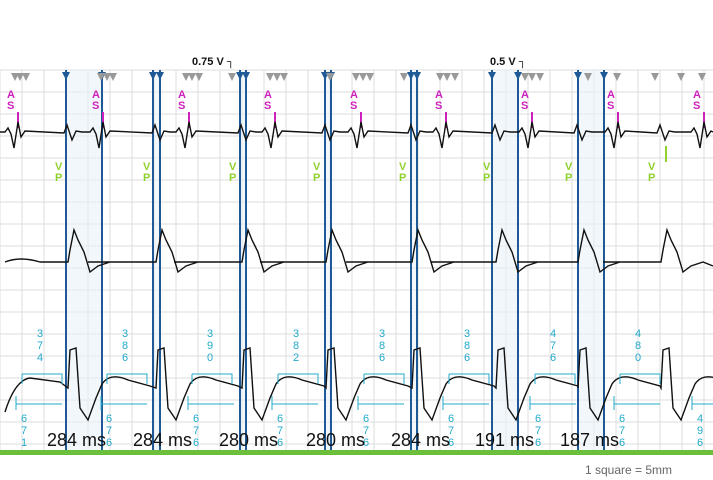 The height and width of the screenshot is (480, 713). What do you see at coordinates (76, 440) in the screenshot?
I see `interval-label: 284 ms` at bounding box center [76, 440].